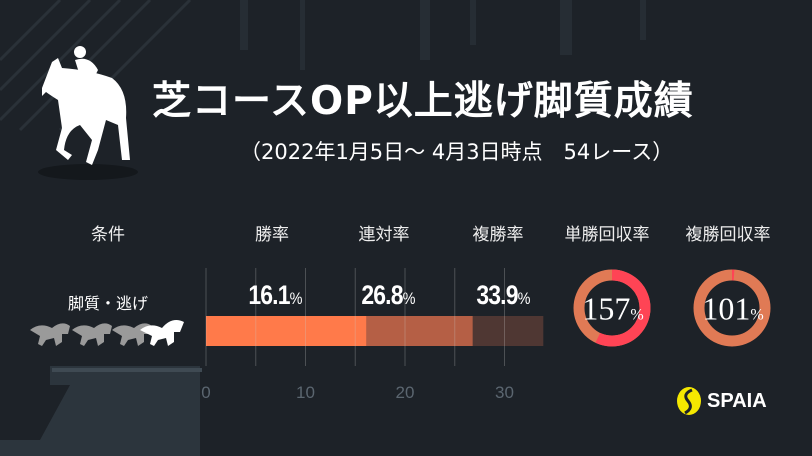  Describe the element at coordinates (205, 392) in the screenshot. I see `x-tick-label: 0` at that location.